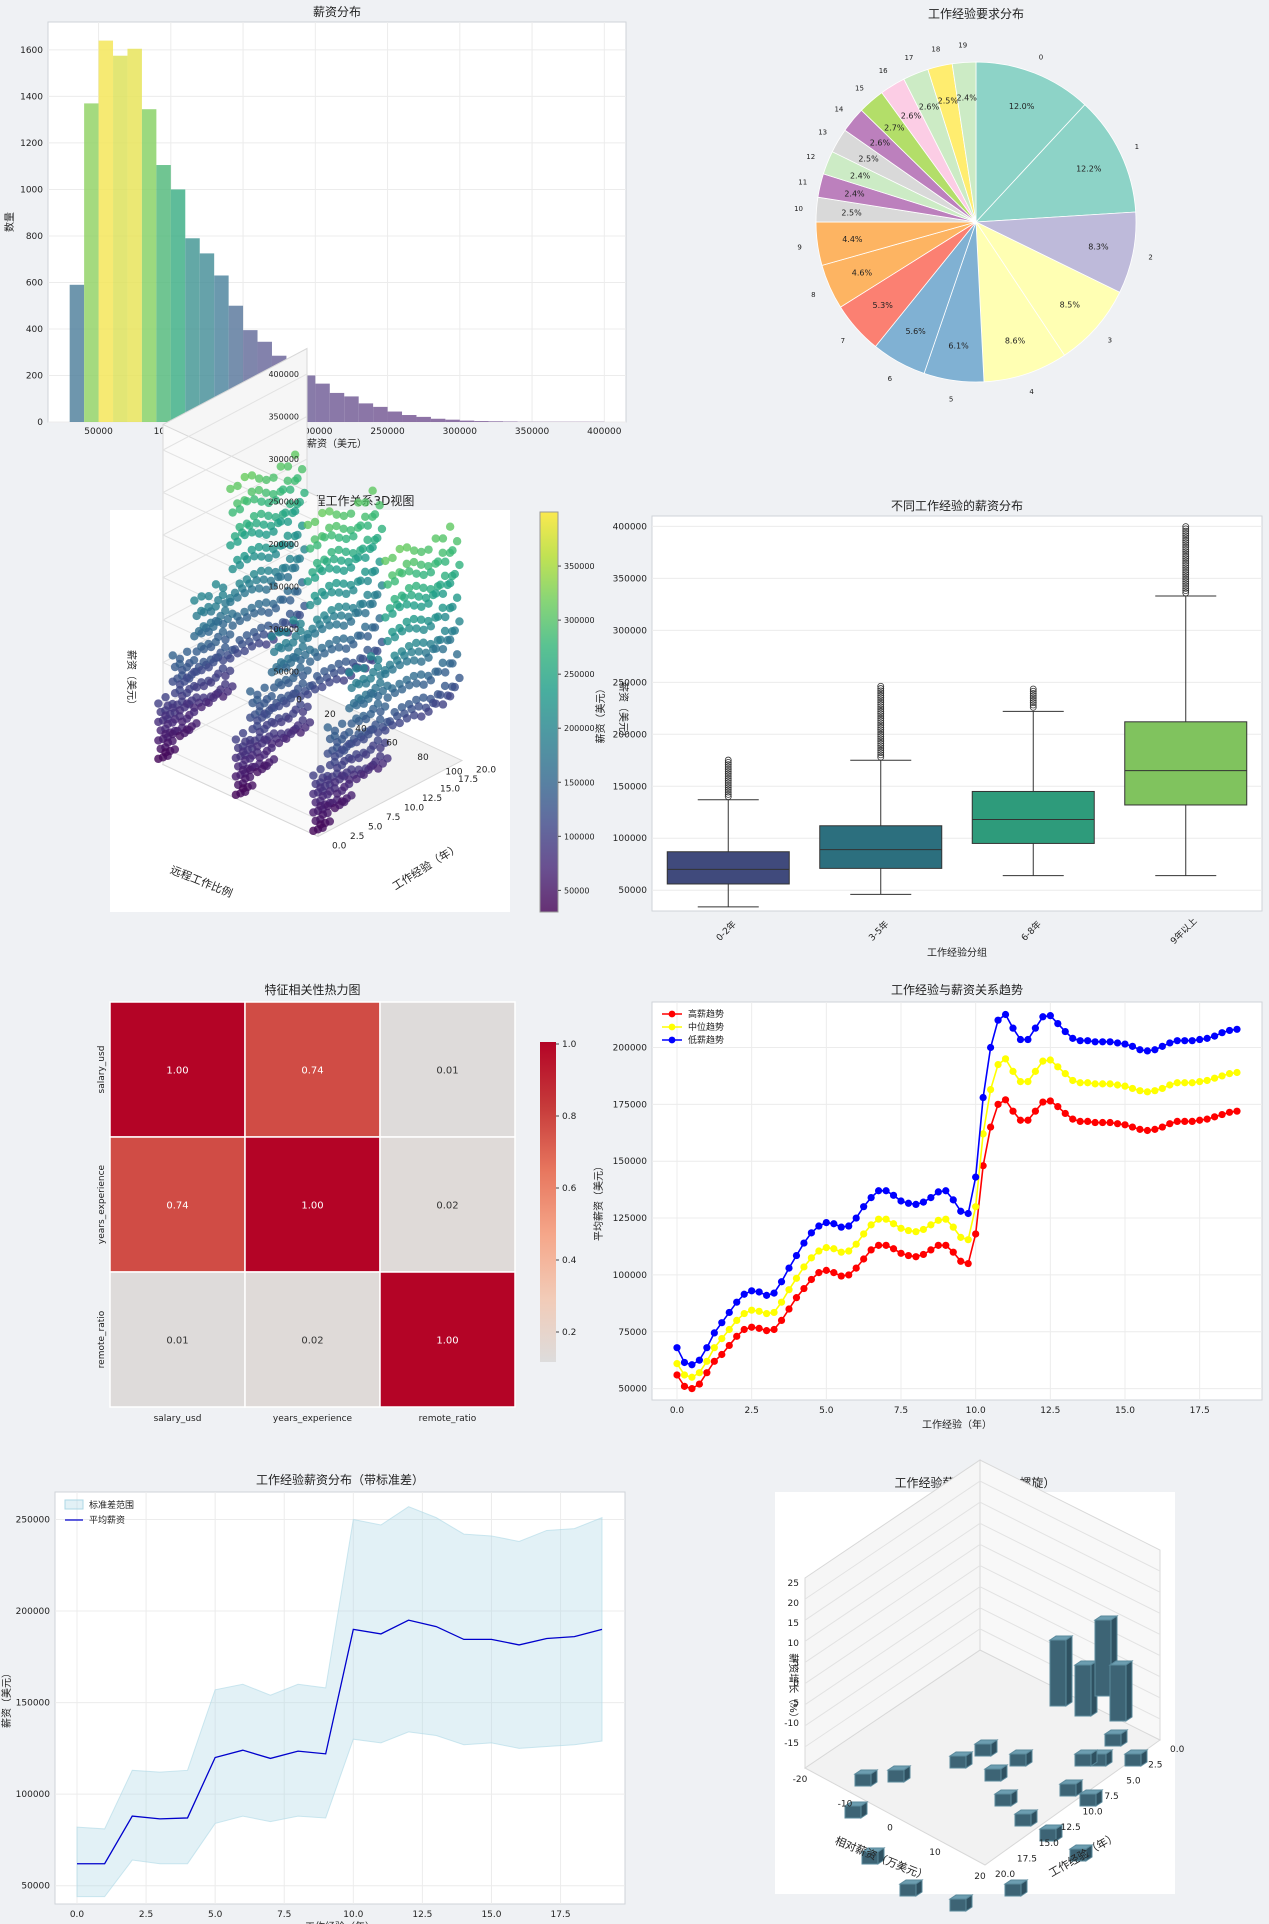 Image resolution: width=1269 pixels, height=1924 pixels. Describe the element at coordinates (576, 890) in the screenshot. I see `colorbar-tick-label: 50000` at that location.